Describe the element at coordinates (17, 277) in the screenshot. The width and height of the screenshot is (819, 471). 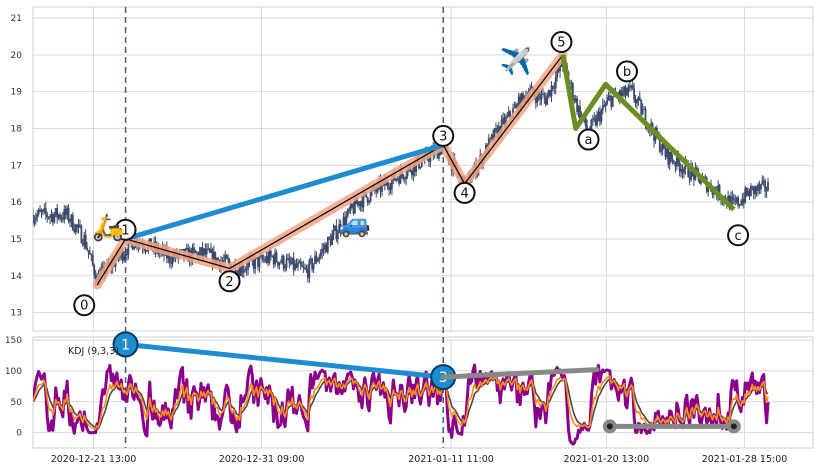
I see `price-ytick: 14` at that location.